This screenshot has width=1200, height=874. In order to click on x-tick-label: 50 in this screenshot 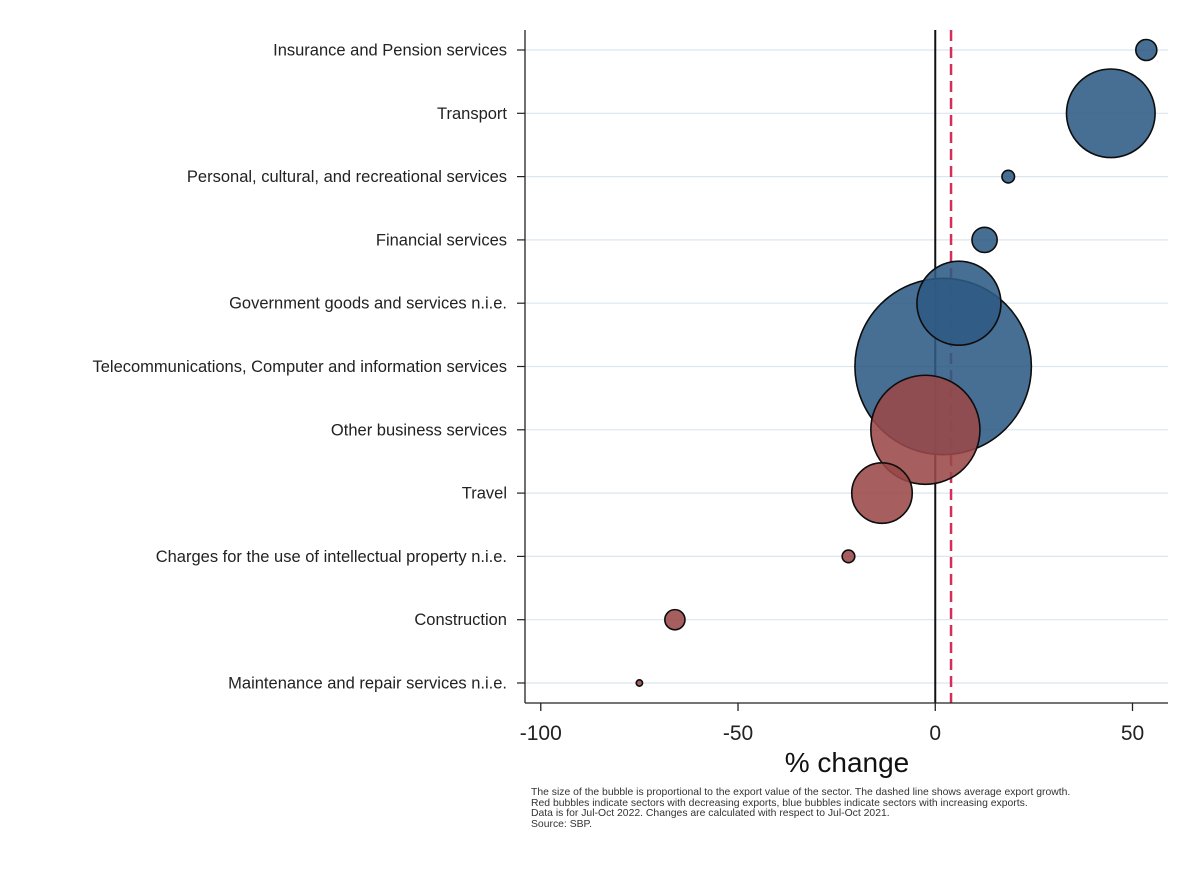, I will do `click(1132, 733)`.